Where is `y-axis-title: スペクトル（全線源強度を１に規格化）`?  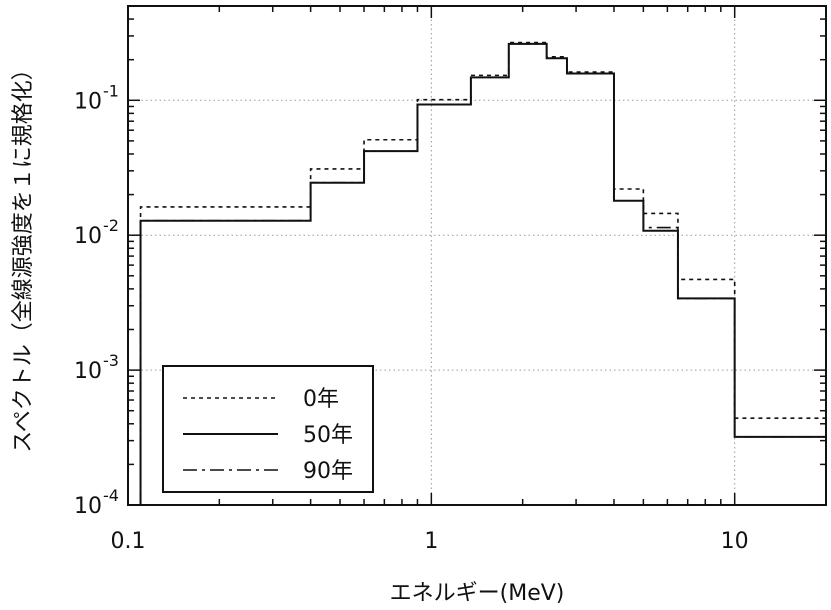 y-axis-title: スペクトル（全線源強度を１に規格化） is located at coordinates (23, 255).